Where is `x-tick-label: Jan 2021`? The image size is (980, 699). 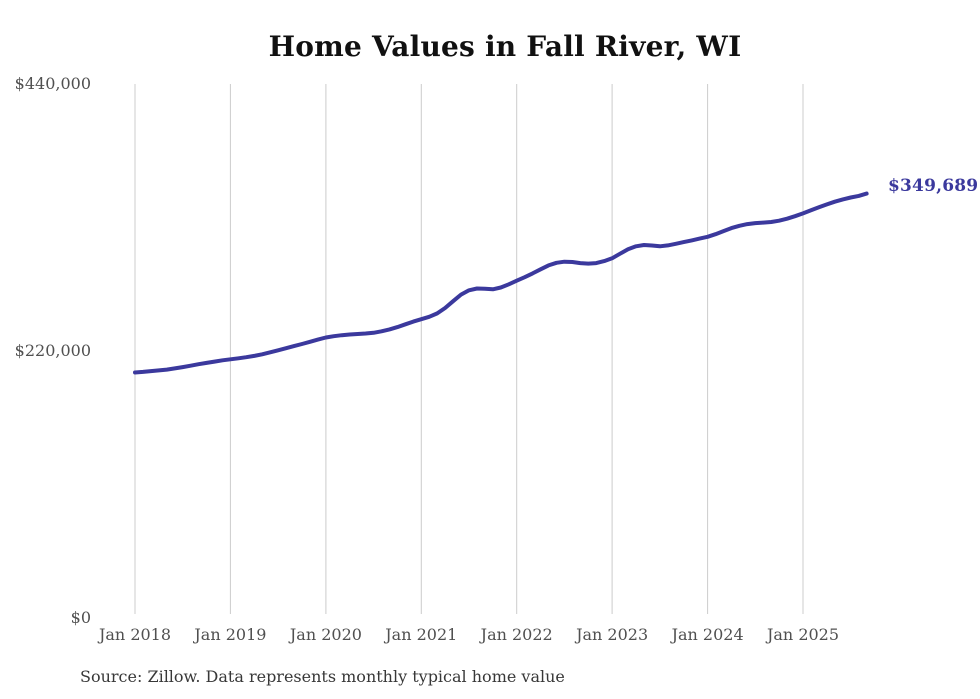
x-tick-label: Jan 2021 is located at coordinates (421, 634).